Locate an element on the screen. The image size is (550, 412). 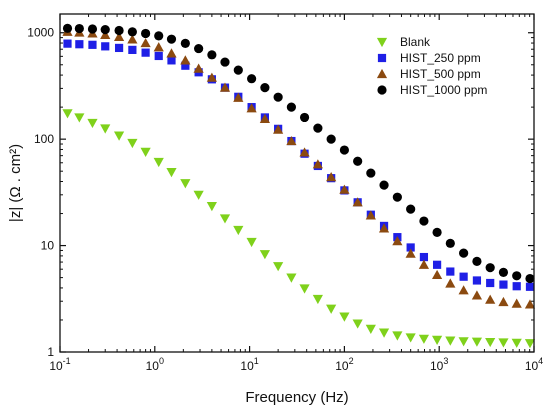
x-tick-label: 10¹ is located at coordinates (249, 364).